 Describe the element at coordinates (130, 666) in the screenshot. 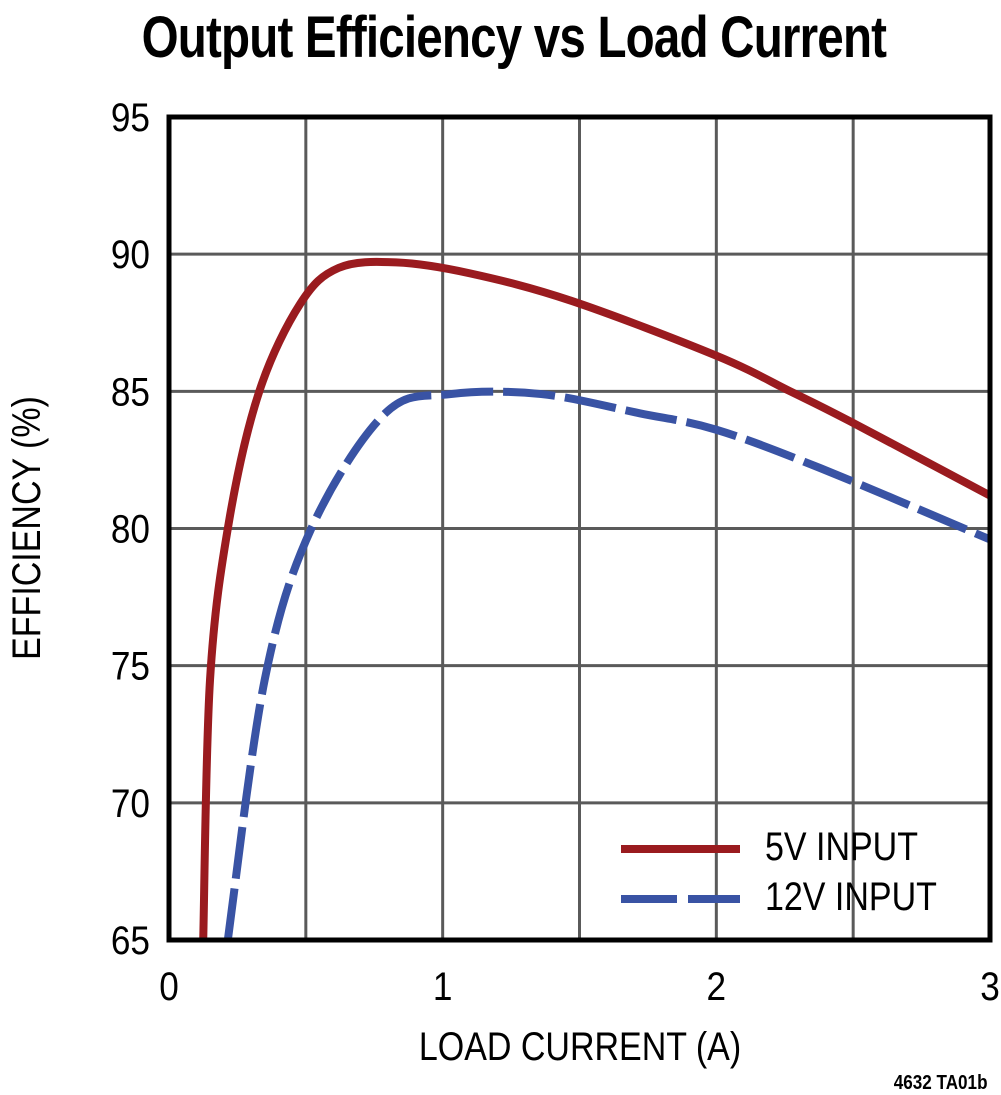

I see `y-tick-label: 75` at that location.